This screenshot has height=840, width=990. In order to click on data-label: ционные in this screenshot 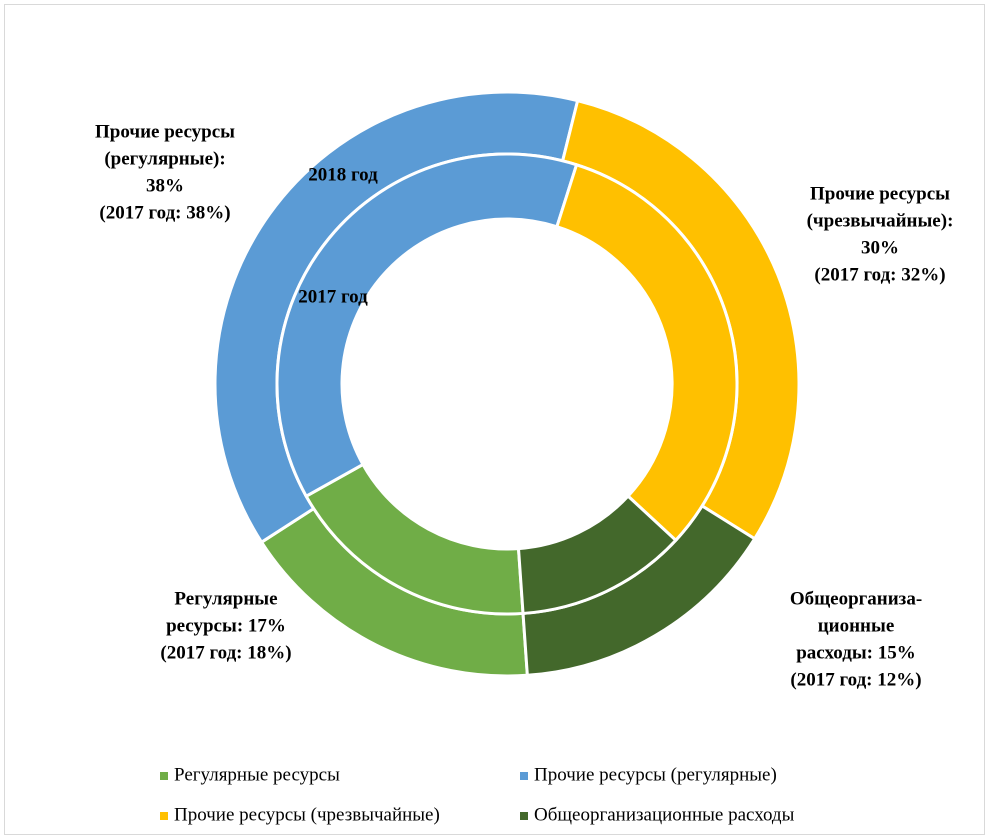, I will do `click(856, 625)`.